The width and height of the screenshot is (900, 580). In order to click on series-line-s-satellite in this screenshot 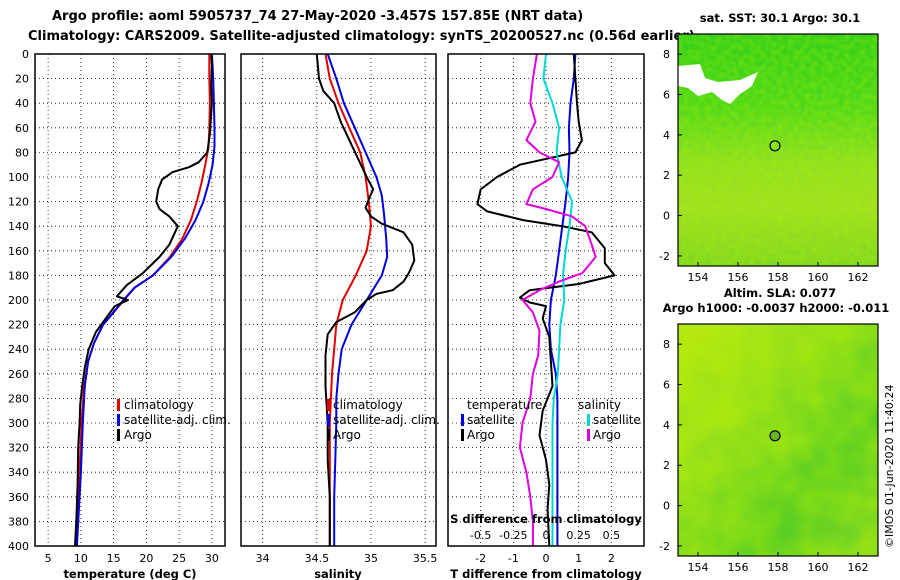, I will do `click(558, 300)`.